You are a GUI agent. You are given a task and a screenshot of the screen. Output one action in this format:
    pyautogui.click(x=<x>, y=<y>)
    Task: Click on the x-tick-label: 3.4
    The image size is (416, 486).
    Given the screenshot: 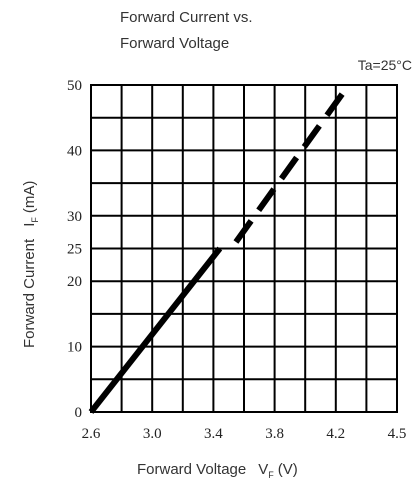 What is the action you would take?
    pyautogui.click(x=213, y=434)
    